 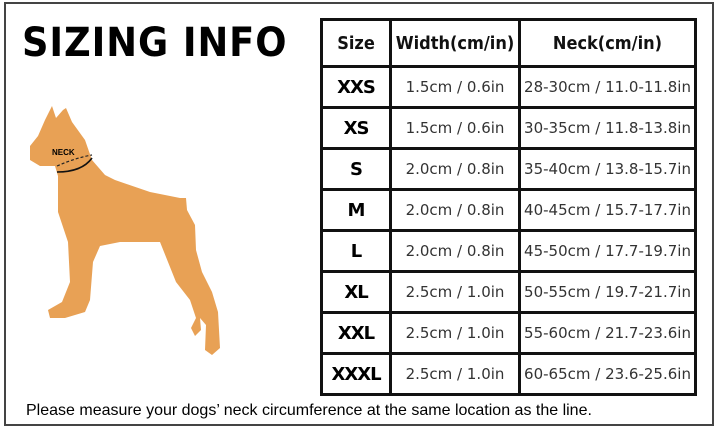 What do you see at coordinates (607, 374) in the screenshot?
I see `cell-neck: 60-65cm / 23.6-25.6in` at bounding box center [607, 374].